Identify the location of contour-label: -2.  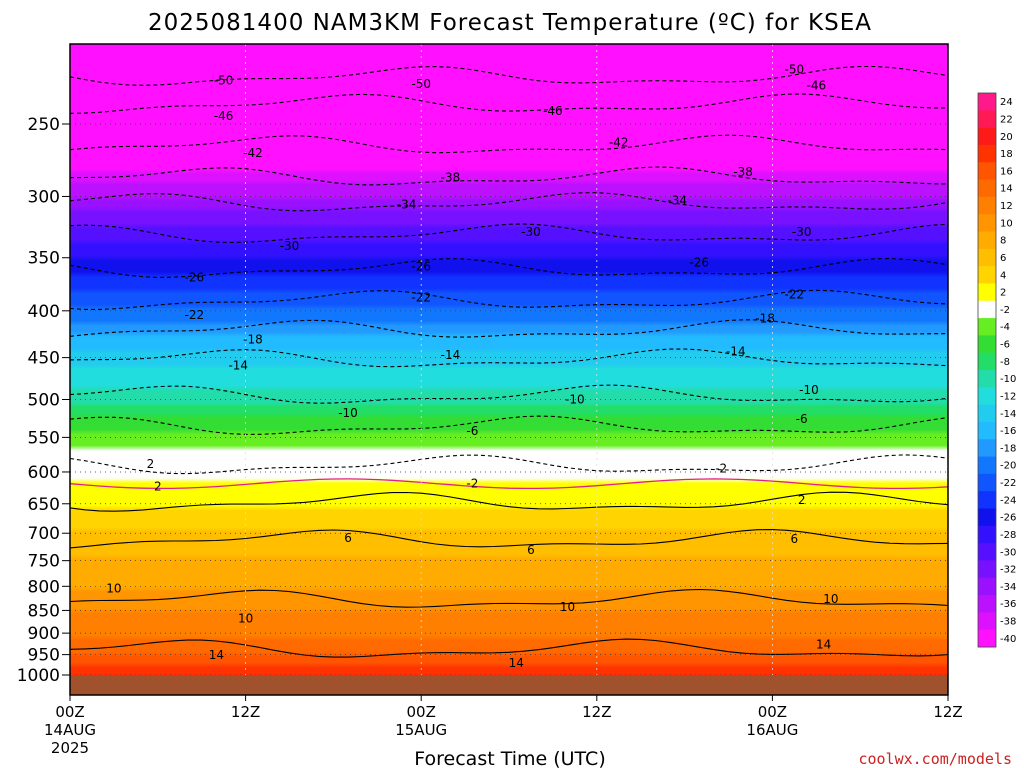
(472, 484).